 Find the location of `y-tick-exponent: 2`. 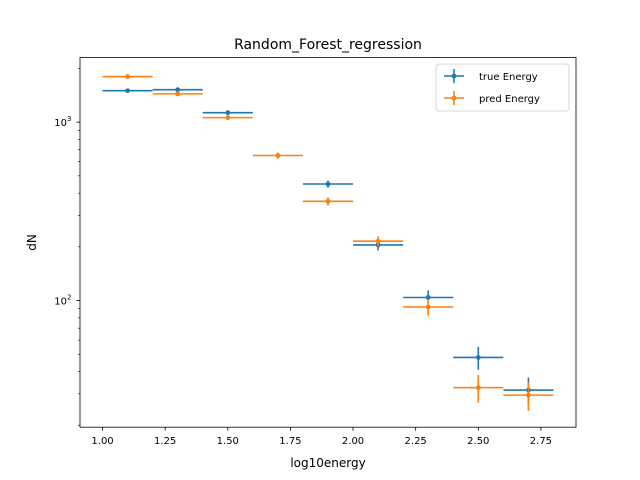

y-tick-exponent: 2 is located at coordinates (69, 298).